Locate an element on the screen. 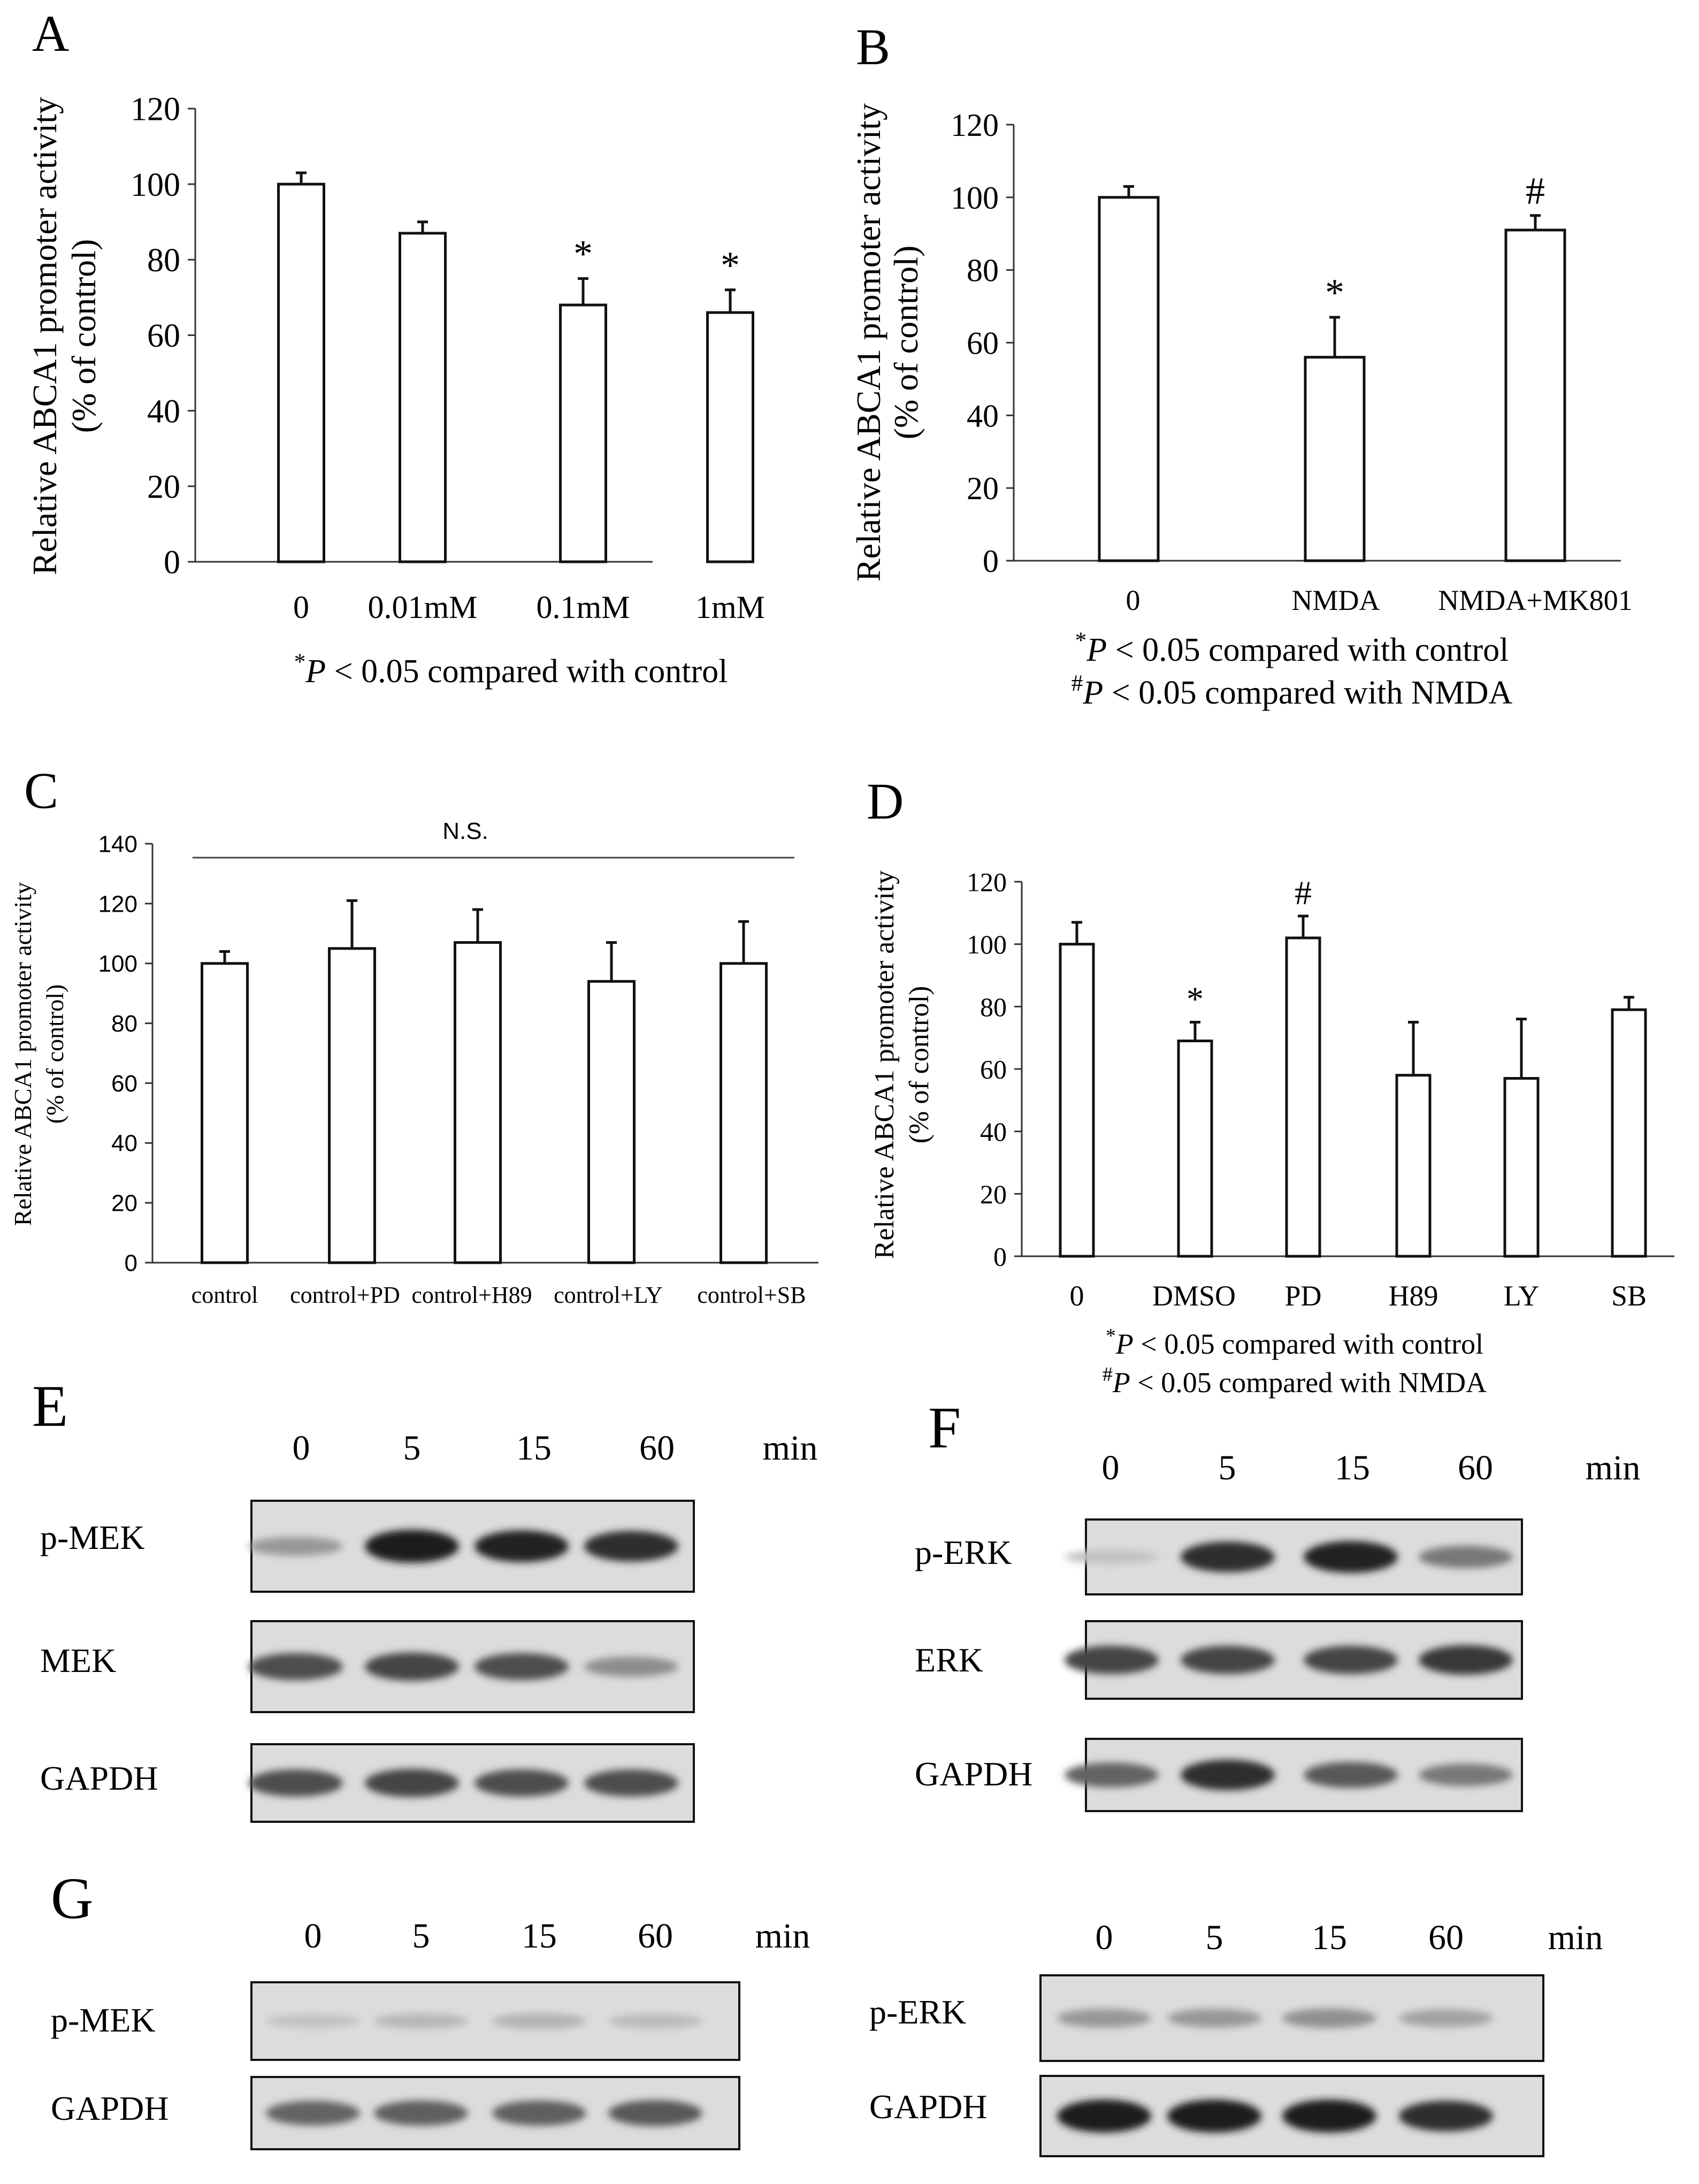 This screenshot has height=2184, width=1699. panel-label-b: B is located at coordinates (873, 46).